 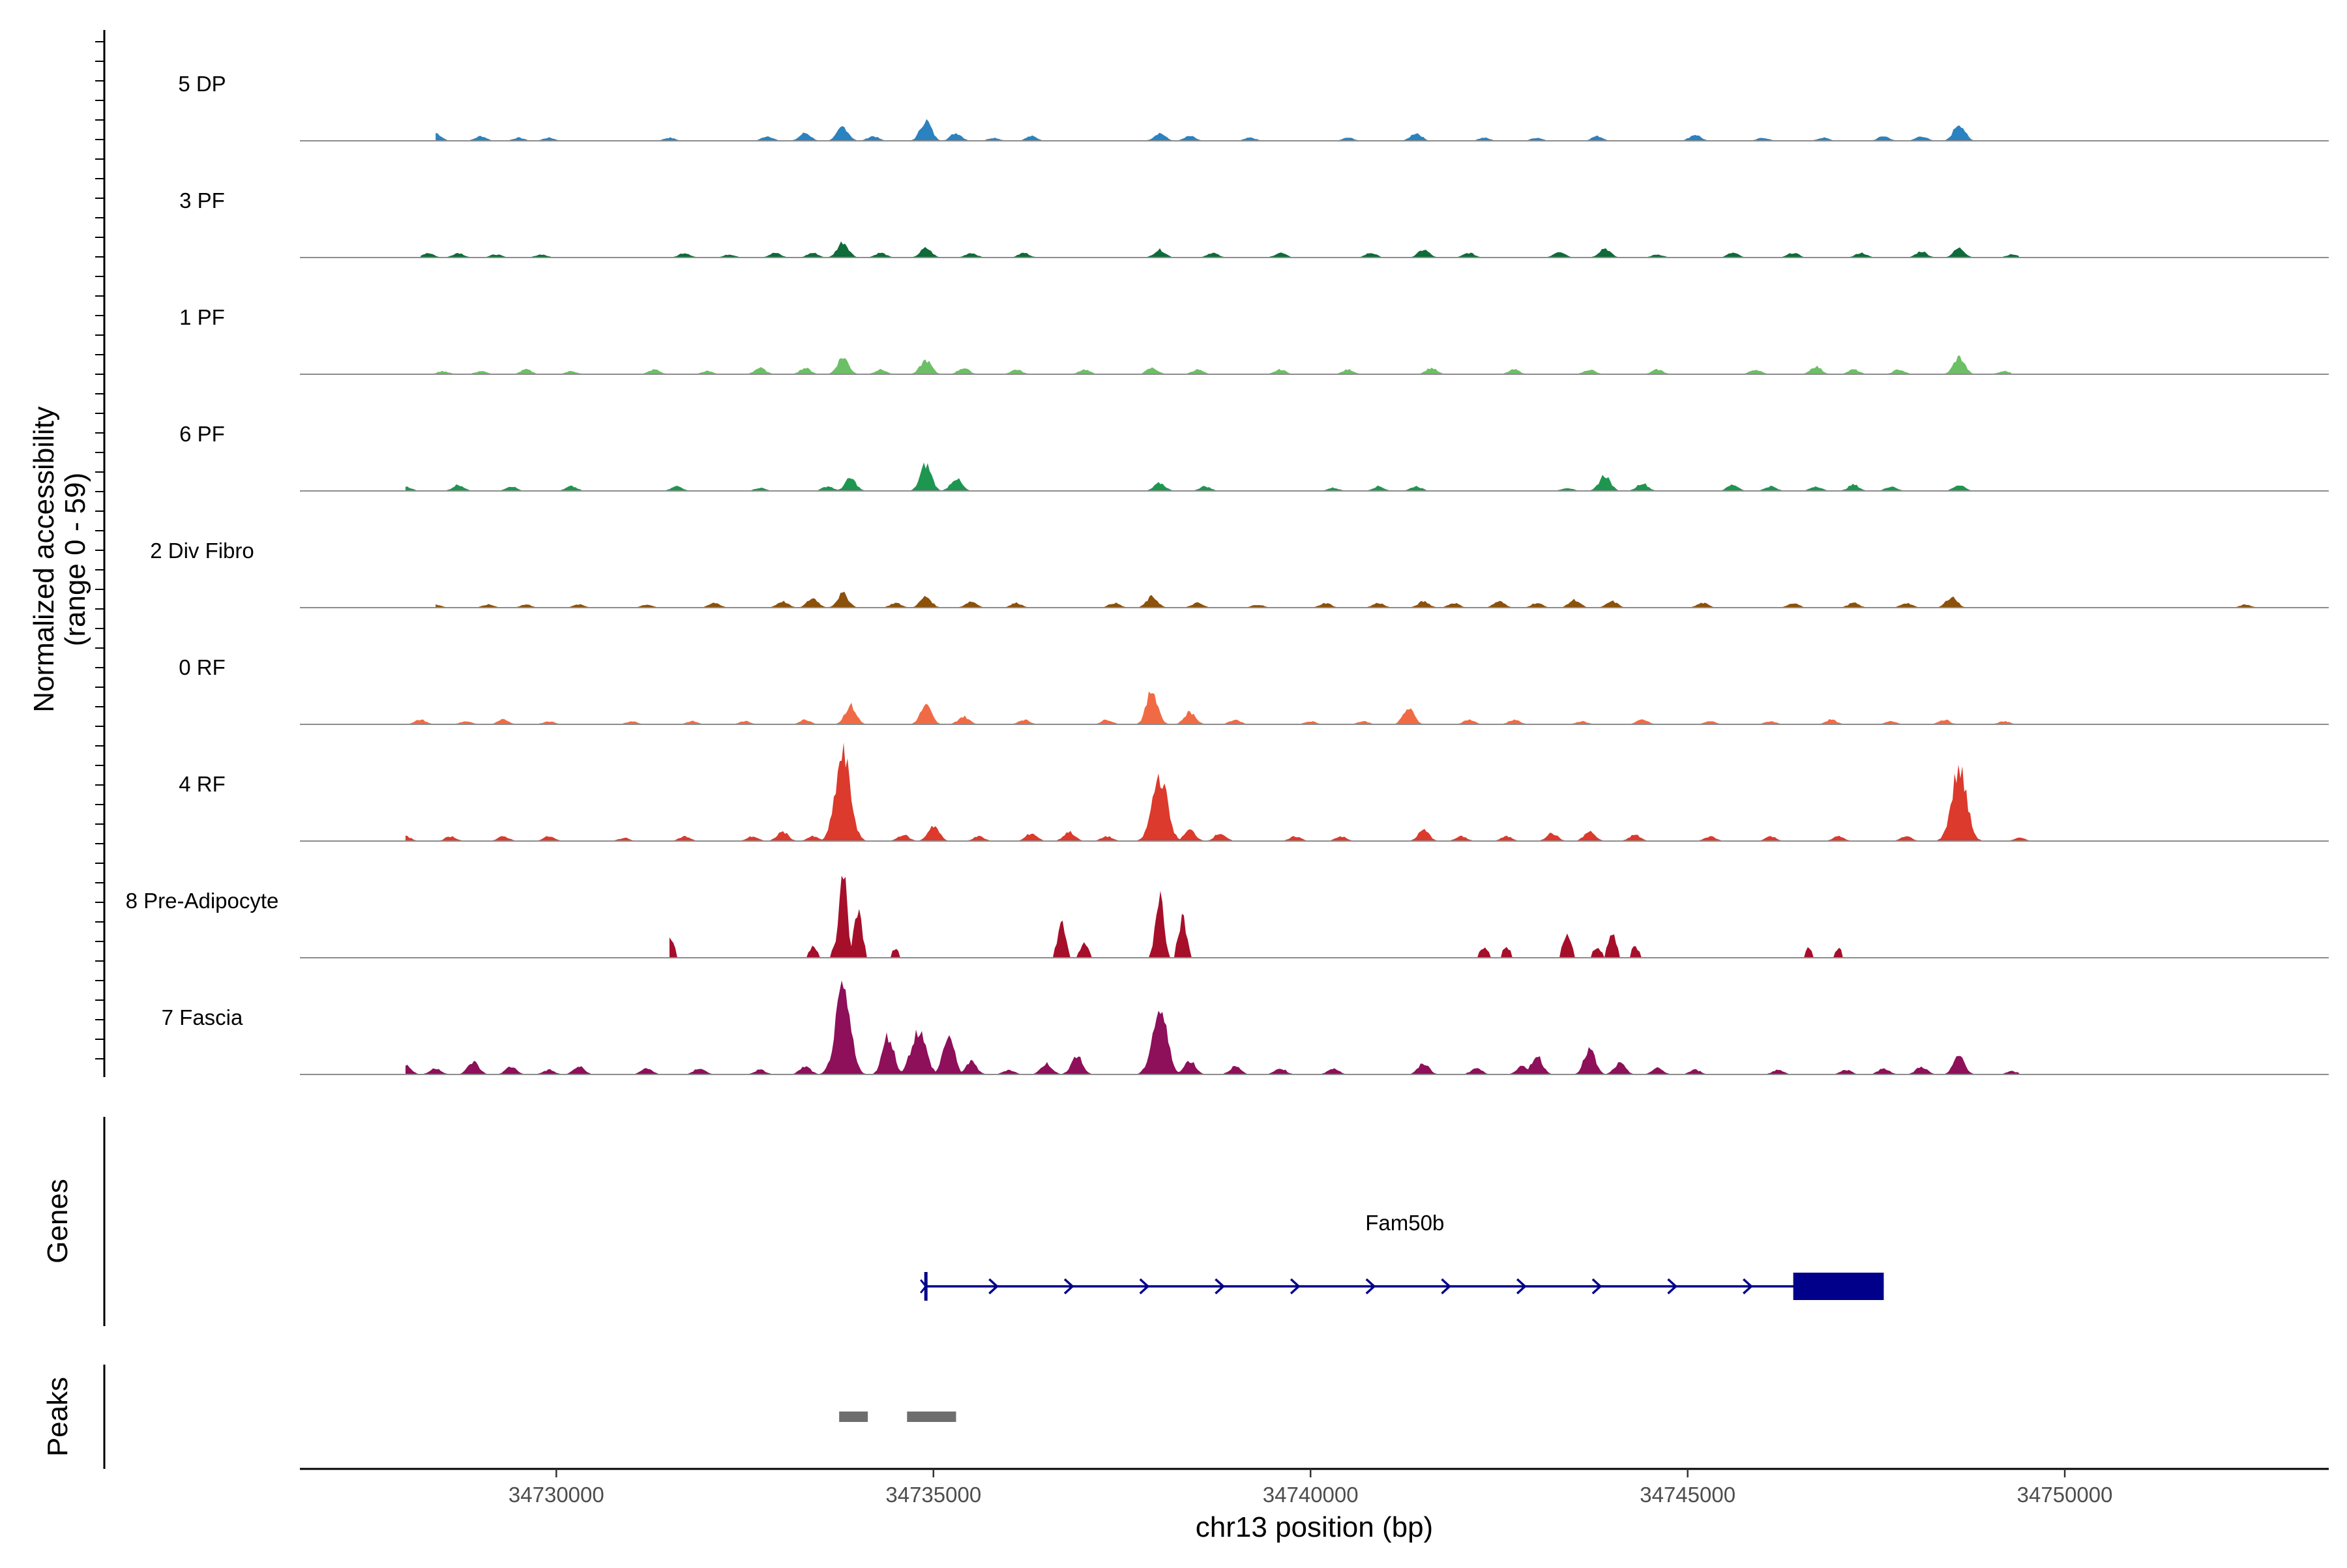 I want to click on y-axis-subtitle: (range 0 - 59), so click(x=75, y=560).